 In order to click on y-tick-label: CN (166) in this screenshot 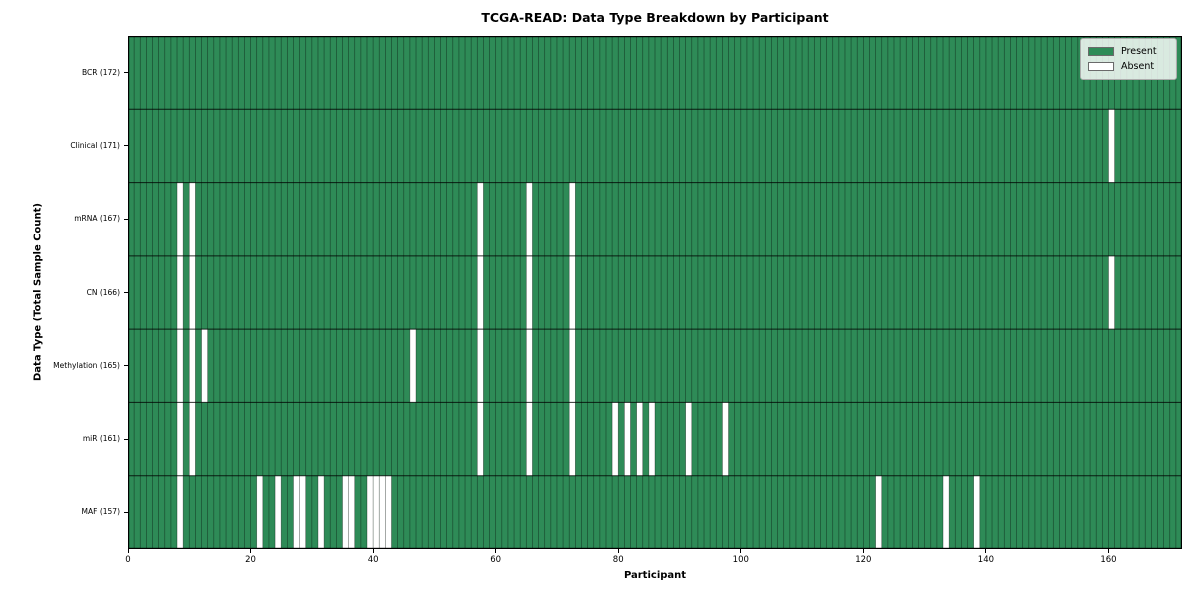, I will do `click(103, 292)`.